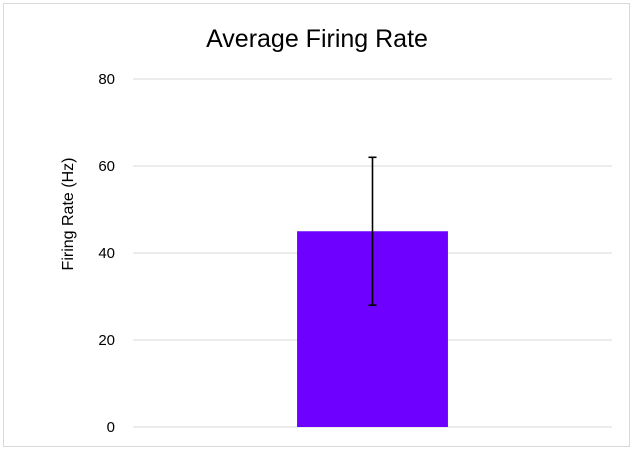 This screenshot has width=635, height=452. What do you see at coordinates (68, 214) in the screenshot?
I see `y-axis-label: Firing Rate (Hz)` at bounding box center [68, 214].